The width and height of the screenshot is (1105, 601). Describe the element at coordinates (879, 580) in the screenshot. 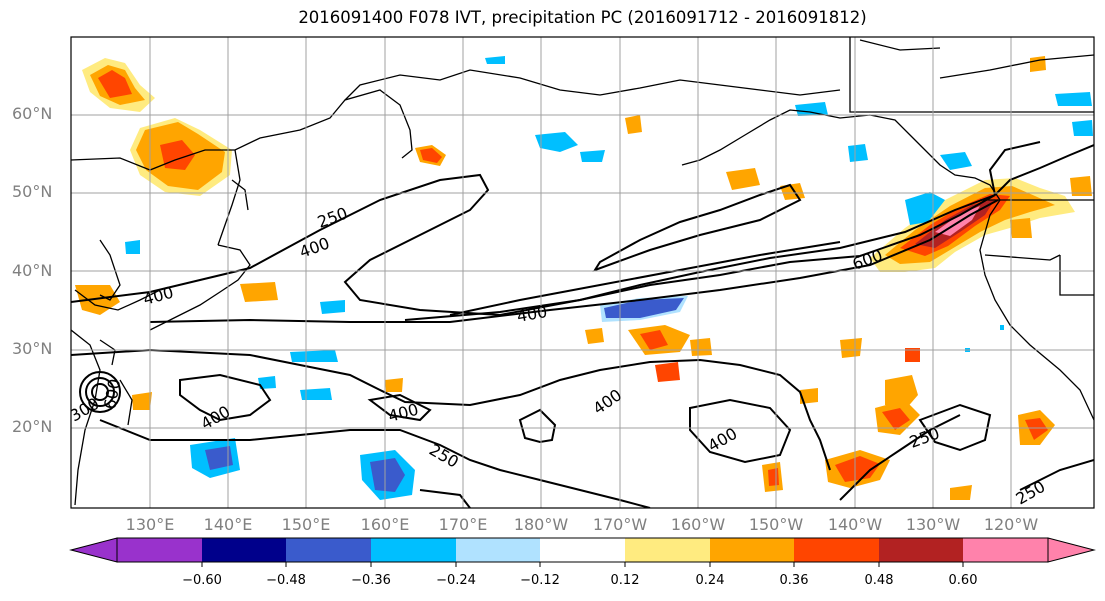

I see `colorbar-tick-label: 0.48` at that location.